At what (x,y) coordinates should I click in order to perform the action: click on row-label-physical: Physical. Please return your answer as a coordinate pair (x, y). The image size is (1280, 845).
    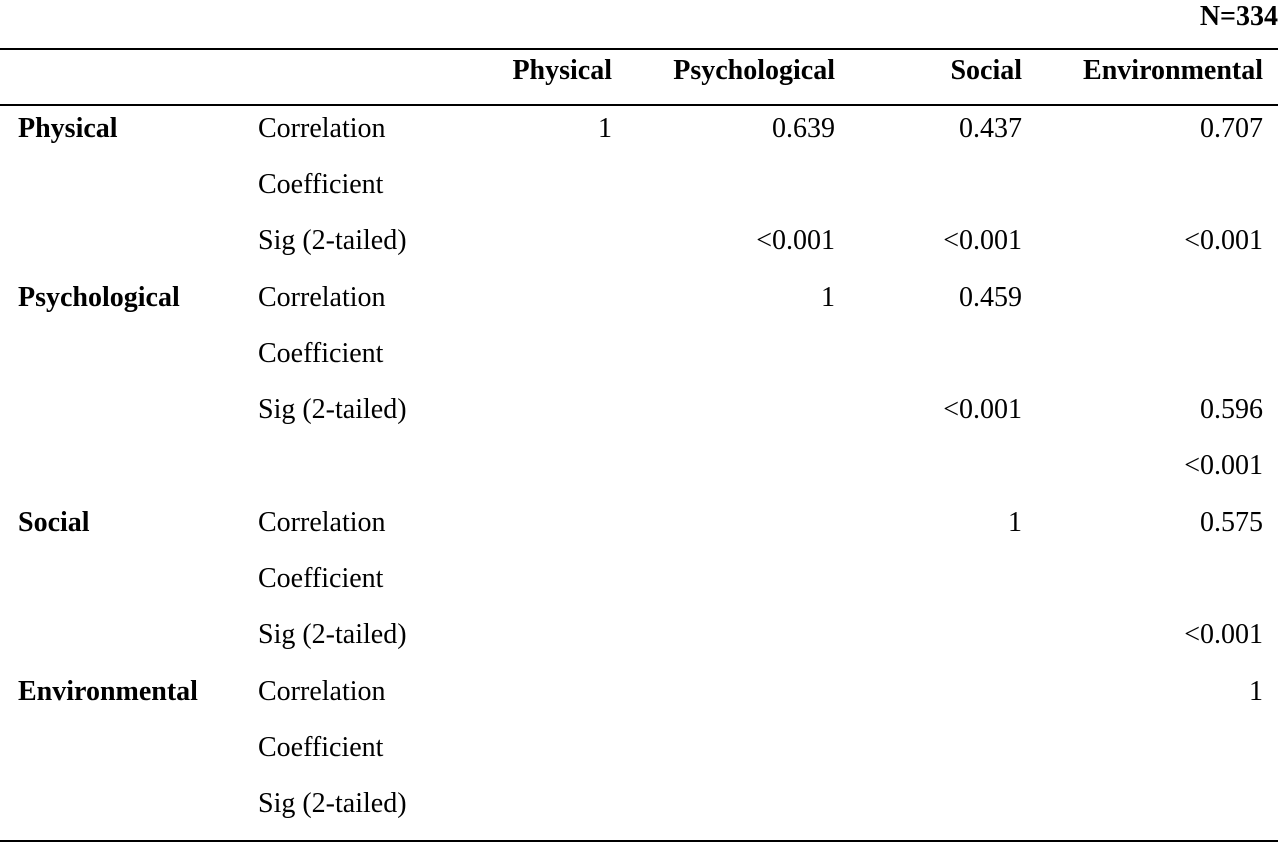
    Looking at the image, I should click on (68, 128).